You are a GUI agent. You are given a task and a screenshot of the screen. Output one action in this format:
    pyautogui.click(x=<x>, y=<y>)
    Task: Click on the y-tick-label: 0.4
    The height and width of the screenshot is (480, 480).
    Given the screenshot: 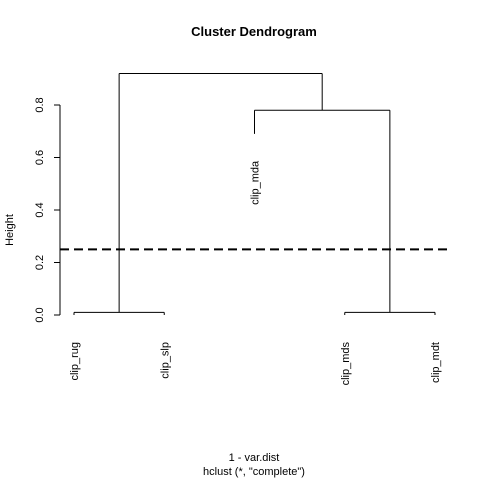 What is the action you would take?
    pyautogui.click(x=40, y=209)
    